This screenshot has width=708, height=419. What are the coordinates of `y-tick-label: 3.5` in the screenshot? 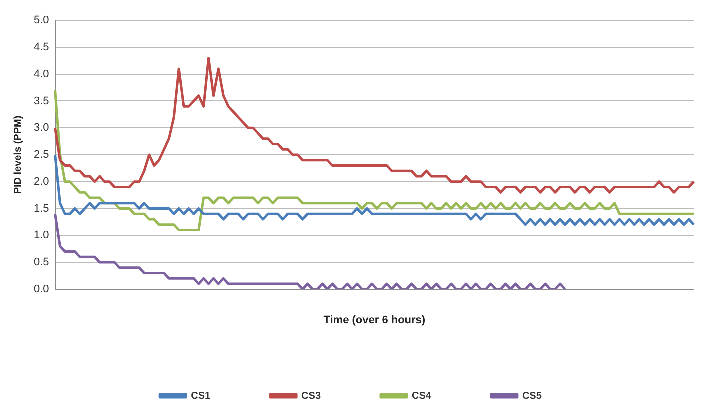 It's located at (42, 101).